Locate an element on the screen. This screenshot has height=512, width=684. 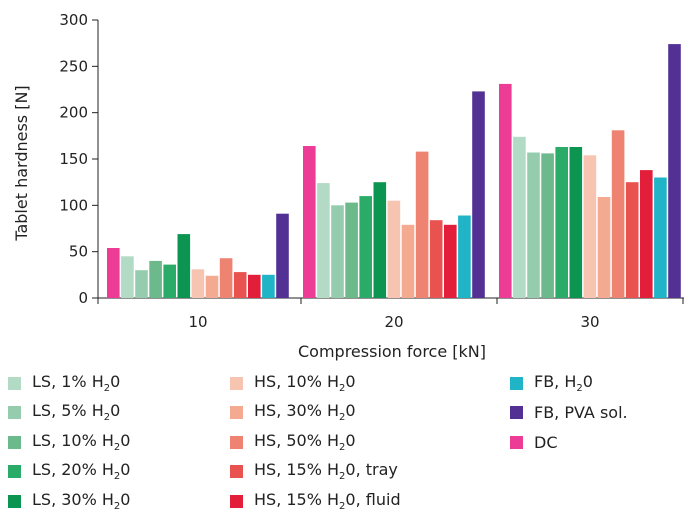
legend-item: HS, 50% H20 is located at coordinates (293, 442).